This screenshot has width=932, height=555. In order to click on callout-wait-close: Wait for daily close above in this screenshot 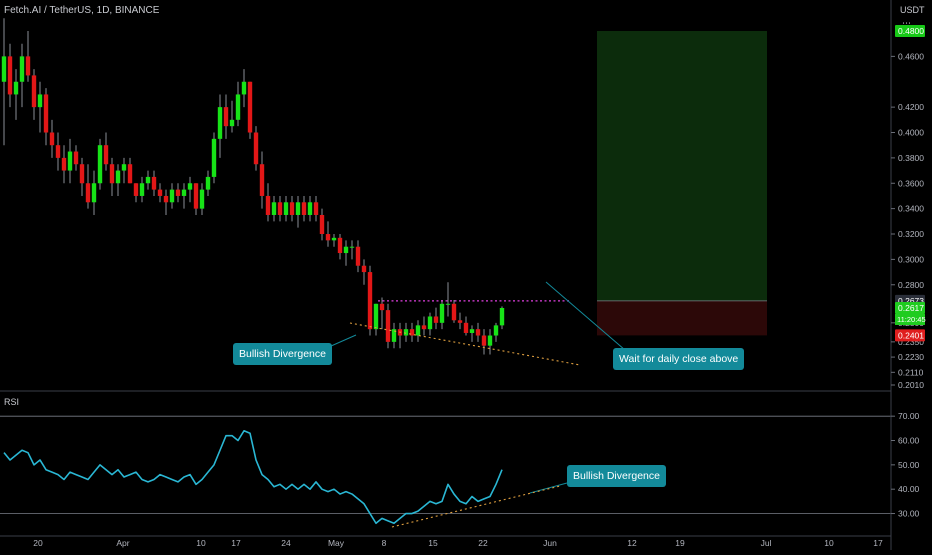, I will do `click(679, 359)`.